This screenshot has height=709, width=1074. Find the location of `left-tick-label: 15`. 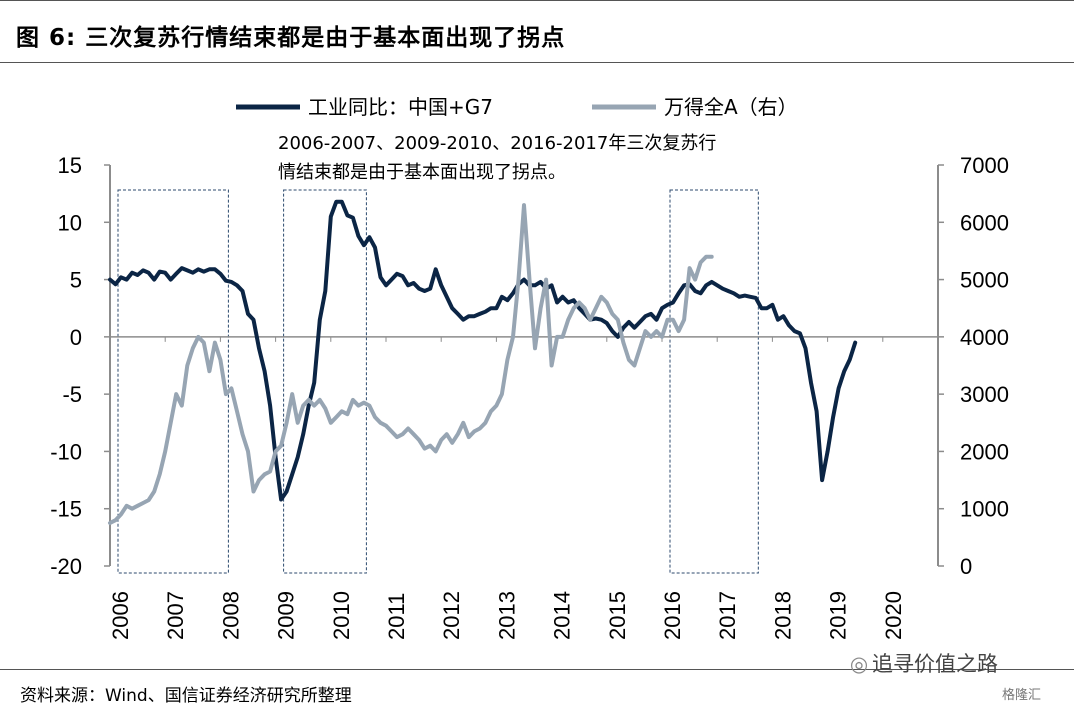

left-tick-label: 15 is located at coordinates (70, 165).